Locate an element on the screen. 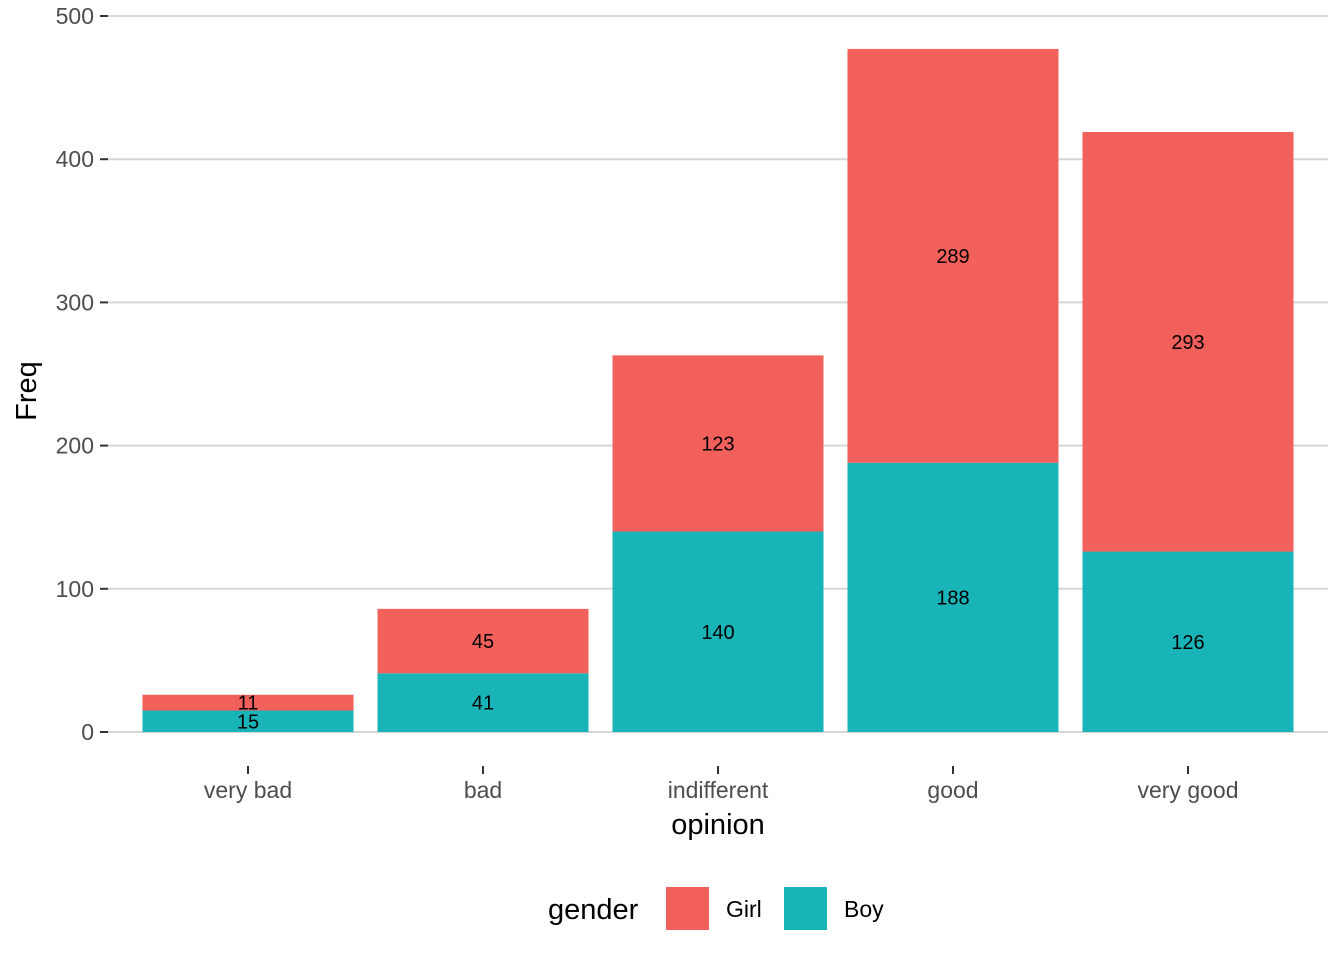 Image resolution: width=1344 pixels, height=960 pixels. bar-label-girl-3: 289 is located at coordinates (952, 257).